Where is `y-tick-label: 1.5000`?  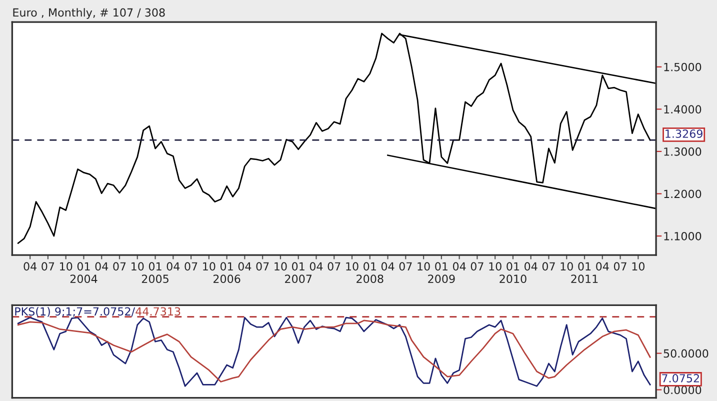
y-tick-label: 1.5000 is located at coordinates (683, 67).